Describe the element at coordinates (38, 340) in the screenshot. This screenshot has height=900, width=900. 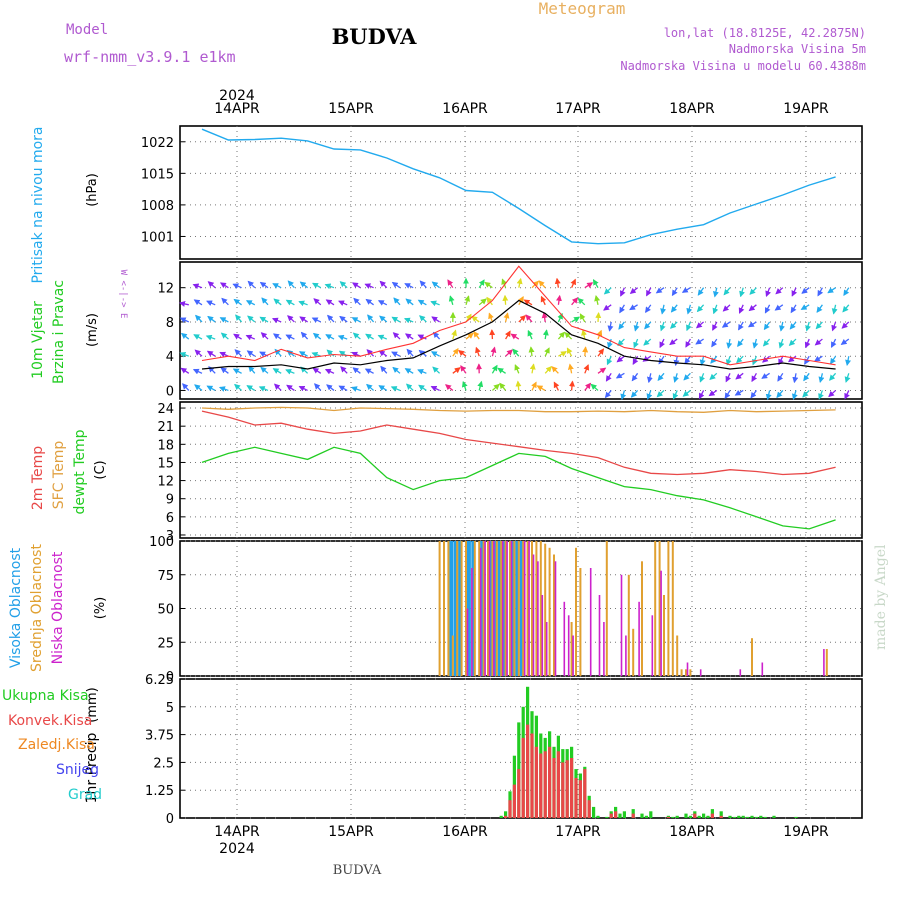
I see `wind-ylabel-1: 10m Vjetar` at that location.